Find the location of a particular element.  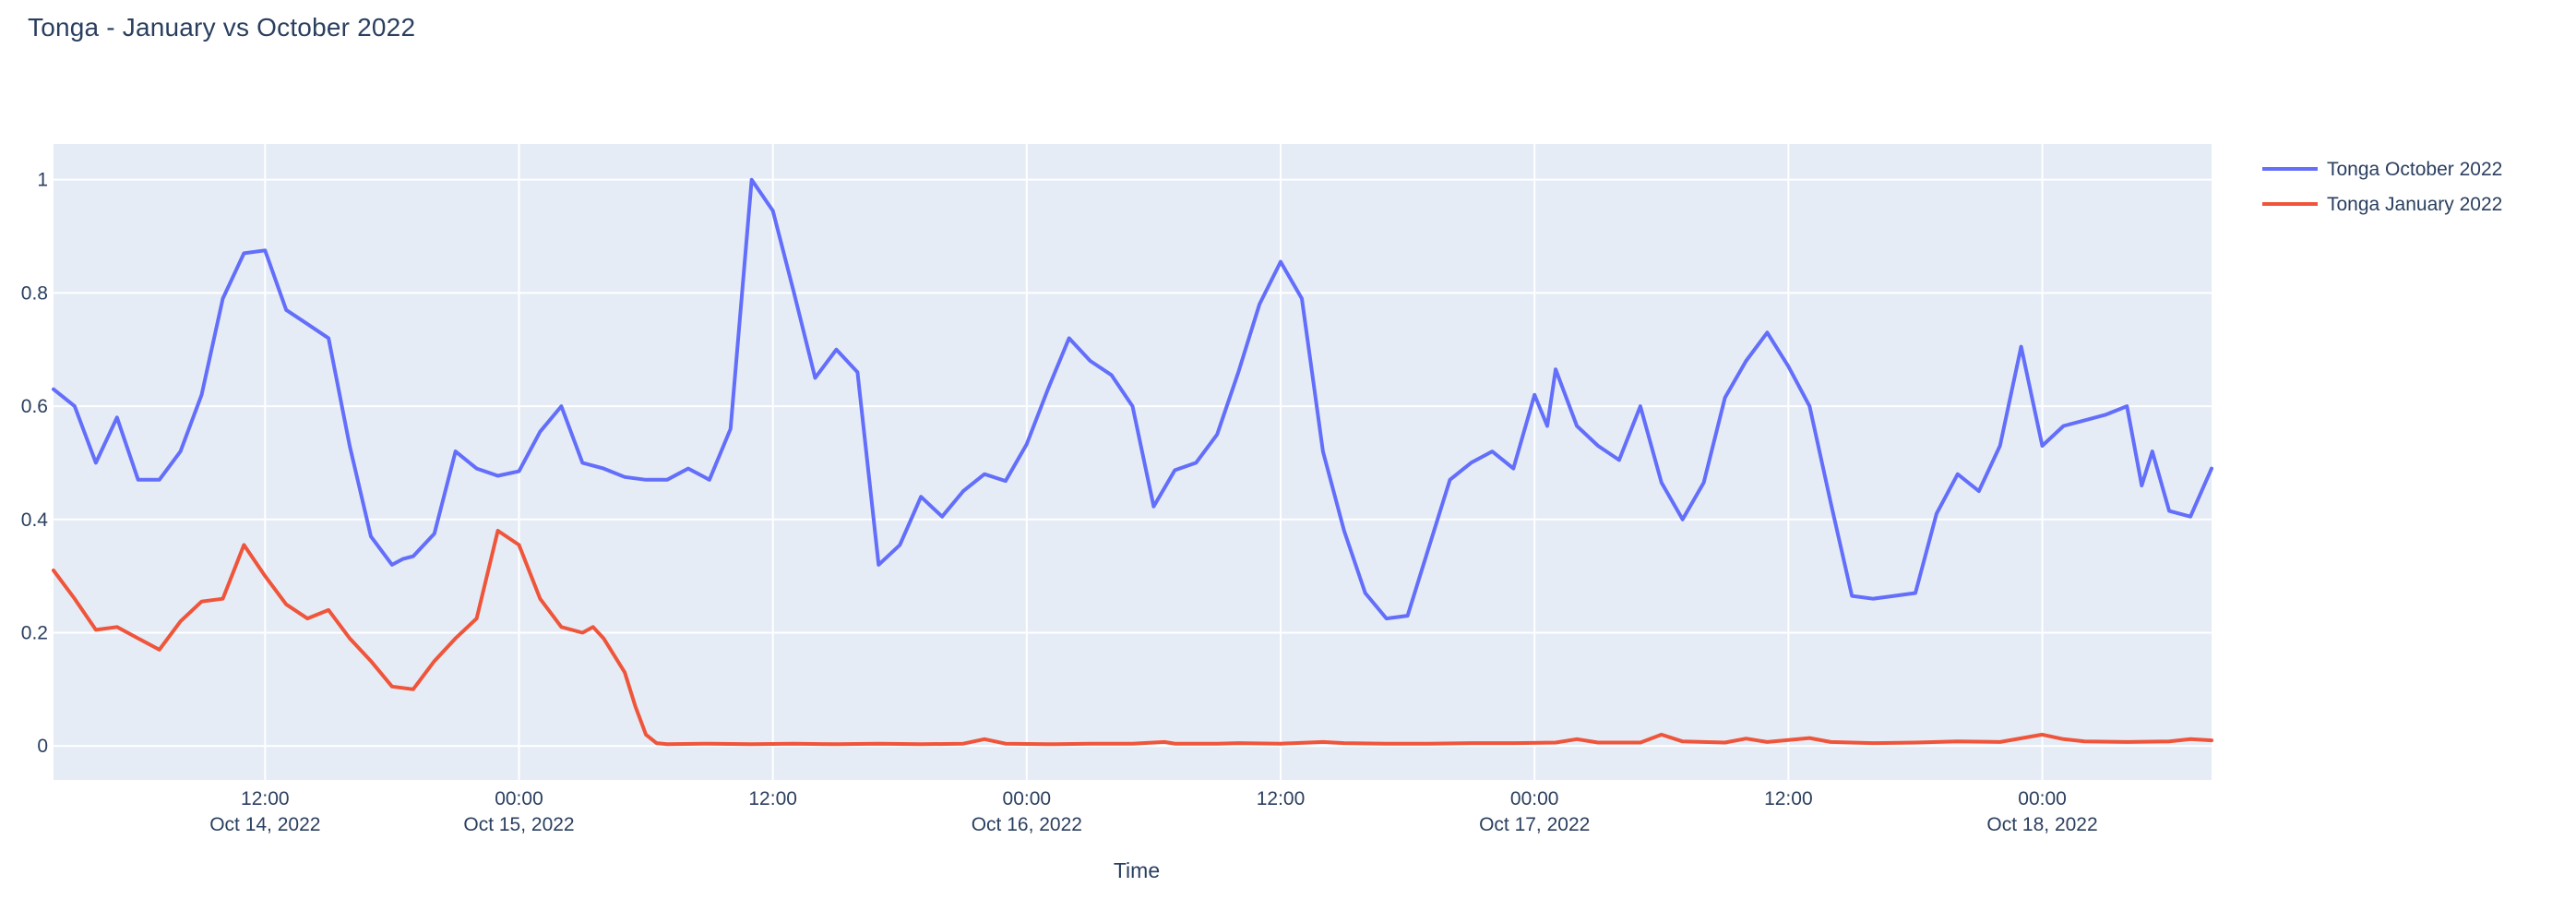

x-axis-title: Time is located at coordinates (1137, 870).